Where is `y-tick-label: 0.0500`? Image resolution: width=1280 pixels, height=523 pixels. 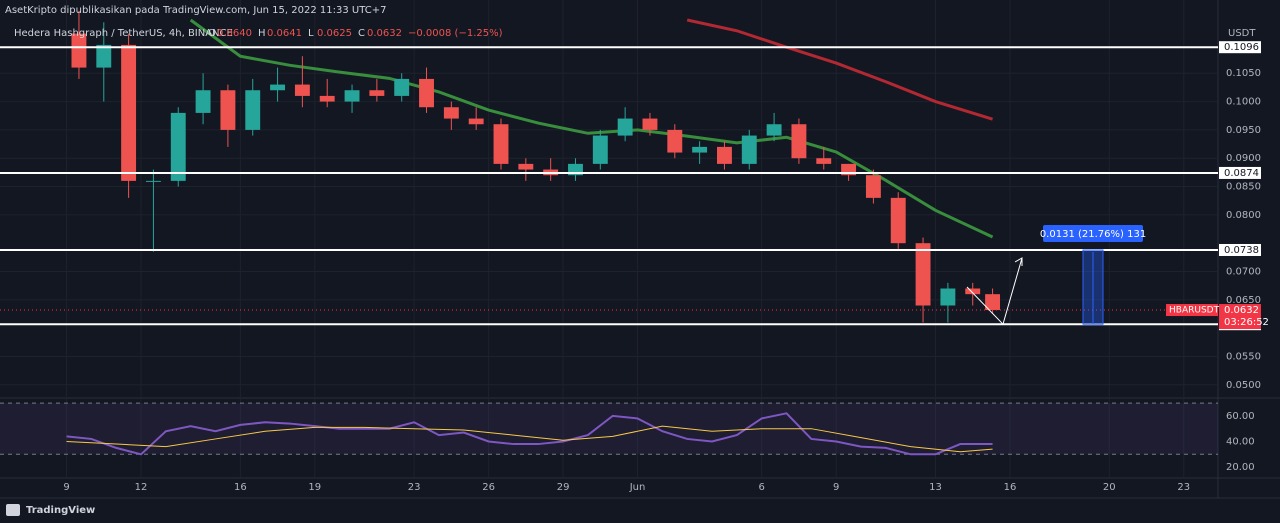 y-tick-label: 0.0500 is located at coordinates (1243, 385).